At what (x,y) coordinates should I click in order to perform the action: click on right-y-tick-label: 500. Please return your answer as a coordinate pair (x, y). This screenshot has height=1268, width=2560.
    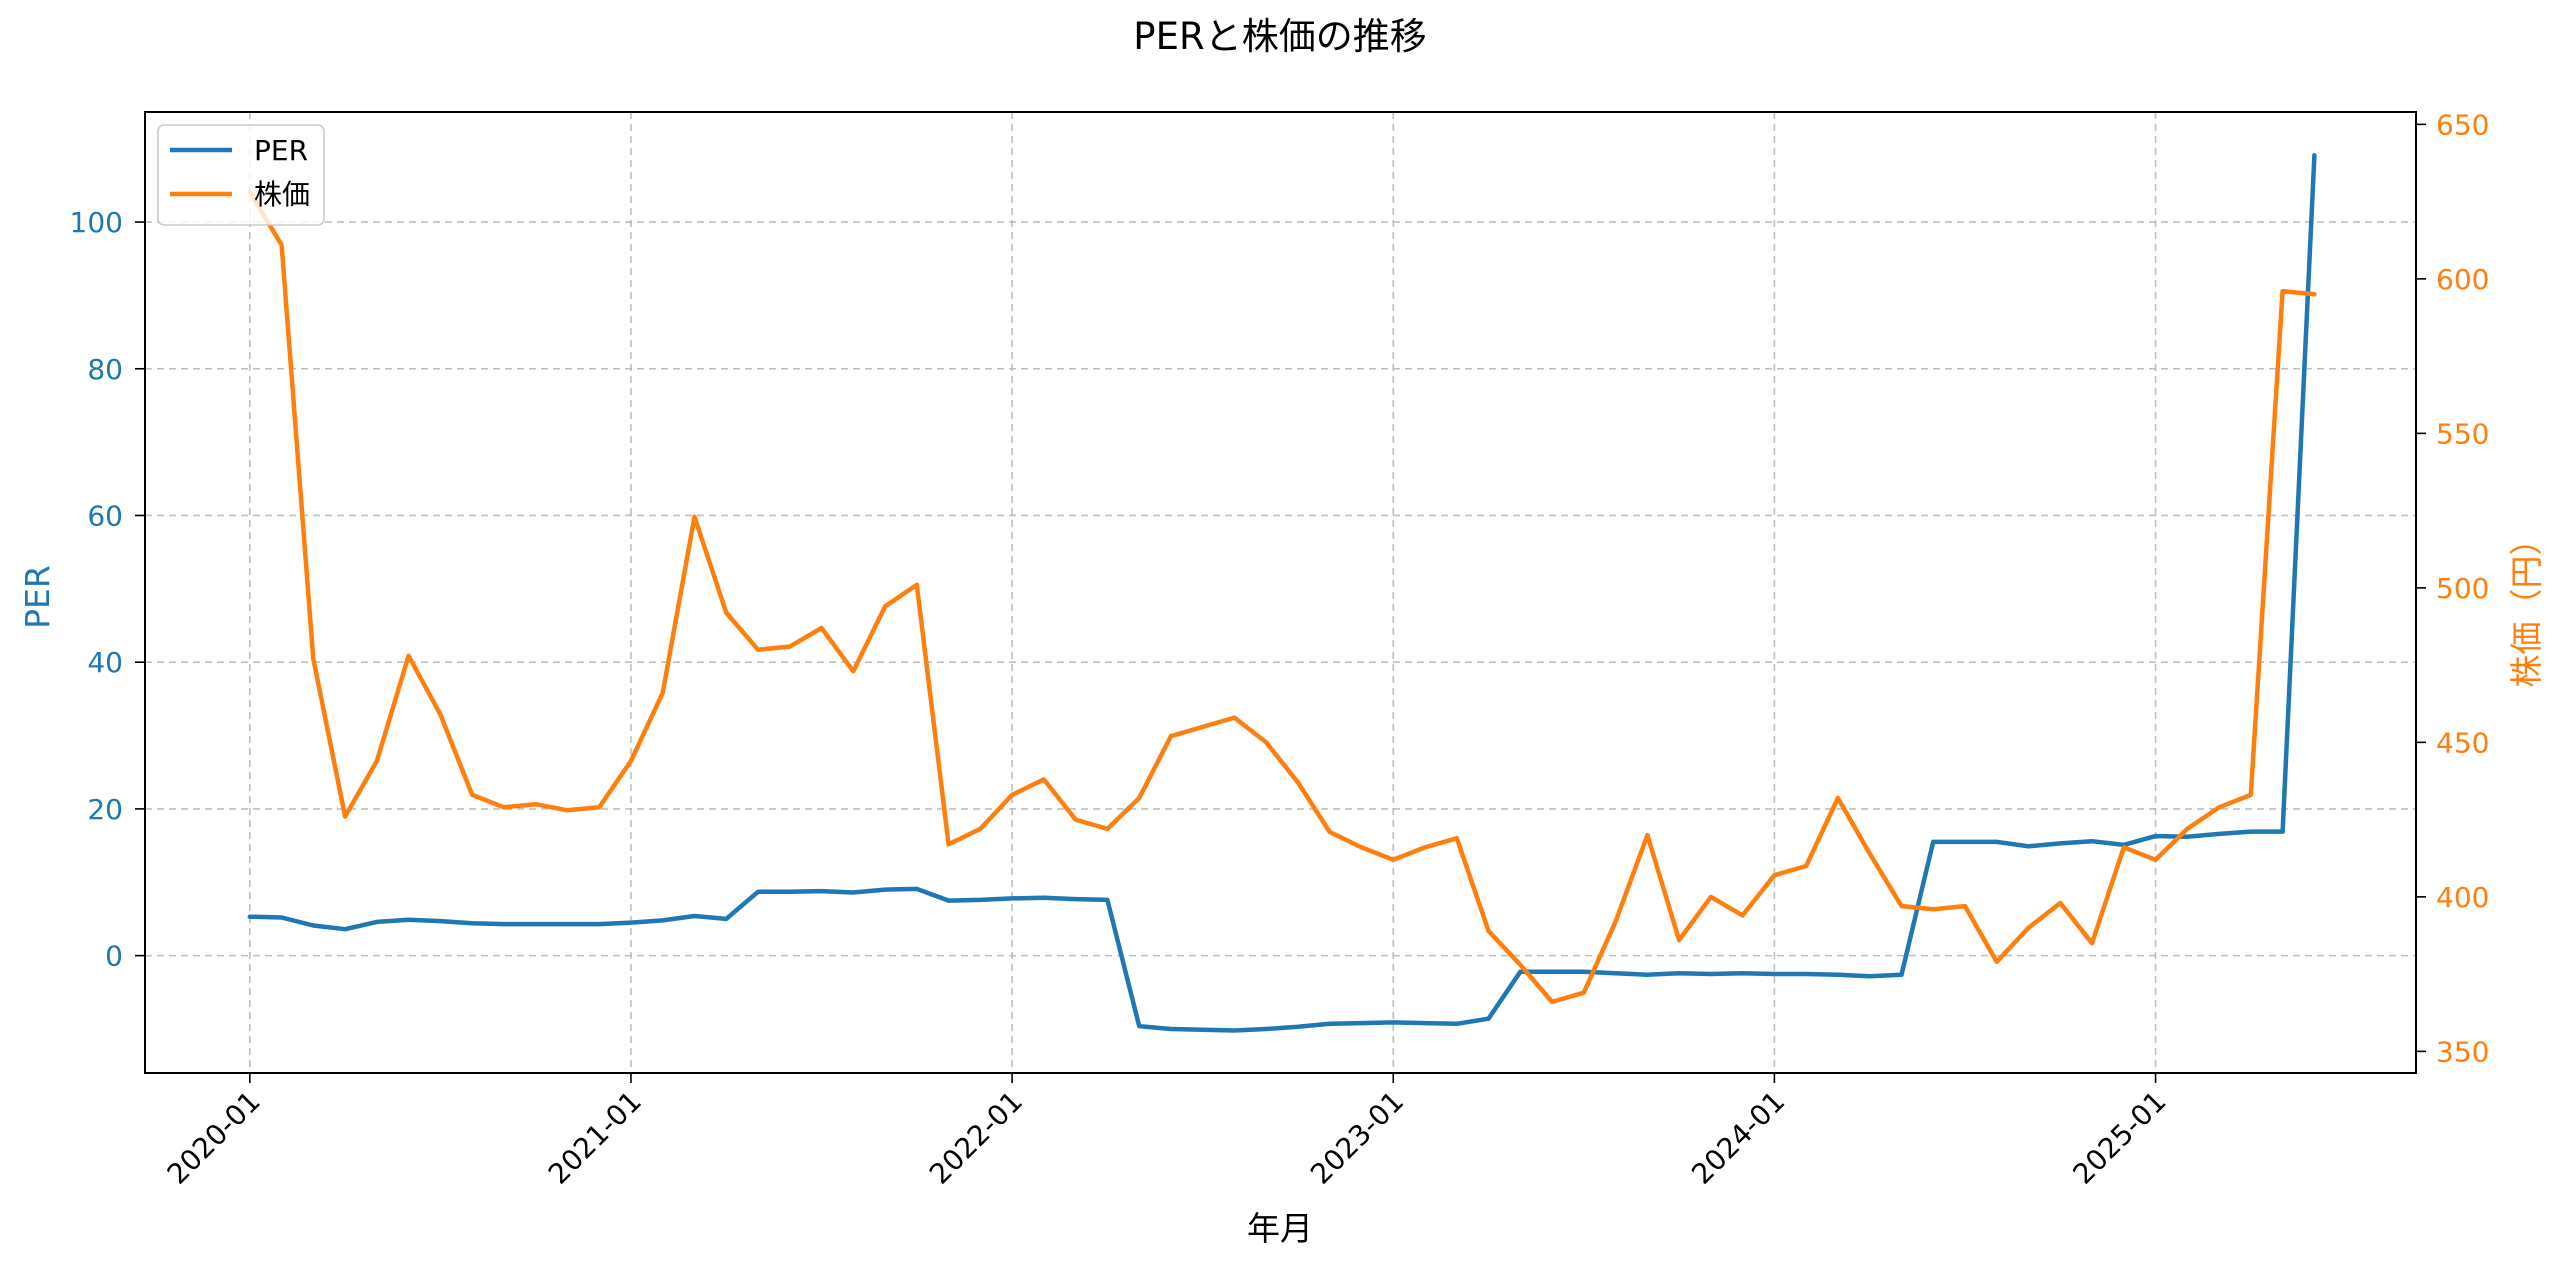
    Looking at the image, I should click on (2462, 588).